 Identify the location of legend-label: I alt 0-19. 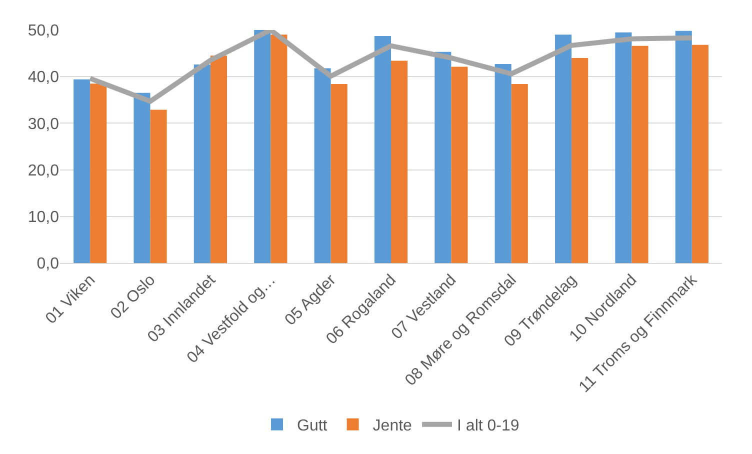
(488, 426).